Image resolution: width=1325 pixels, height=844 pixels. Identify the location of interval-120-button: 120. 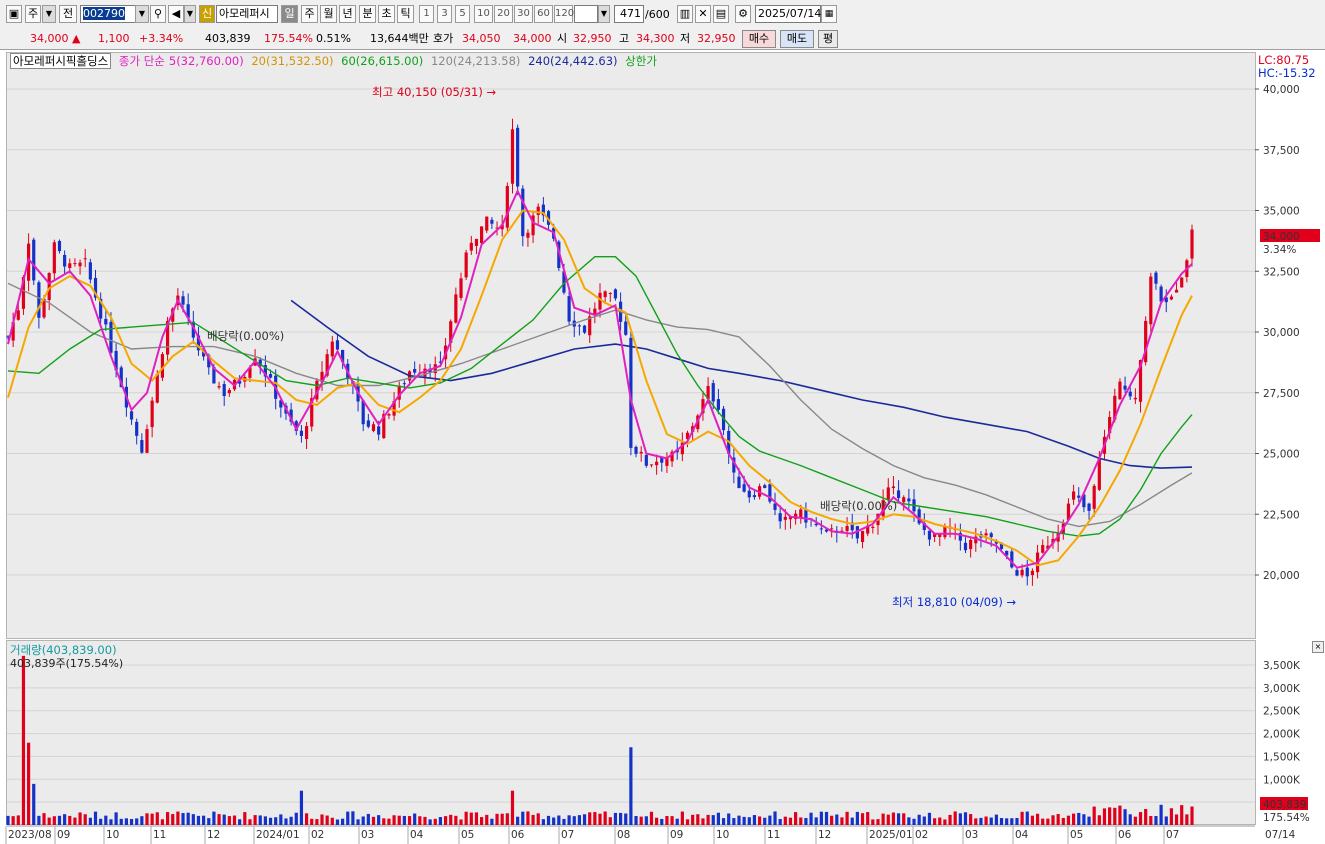
(564, 14).